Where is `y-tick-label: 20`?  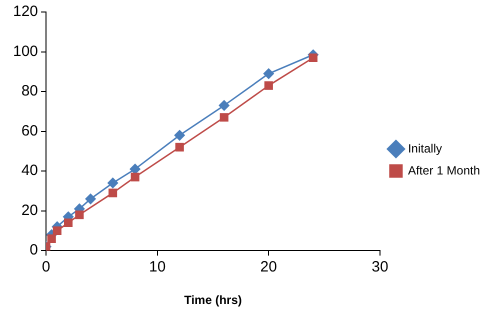 y-tick-label: 20 is located at coordinates (29, 210).